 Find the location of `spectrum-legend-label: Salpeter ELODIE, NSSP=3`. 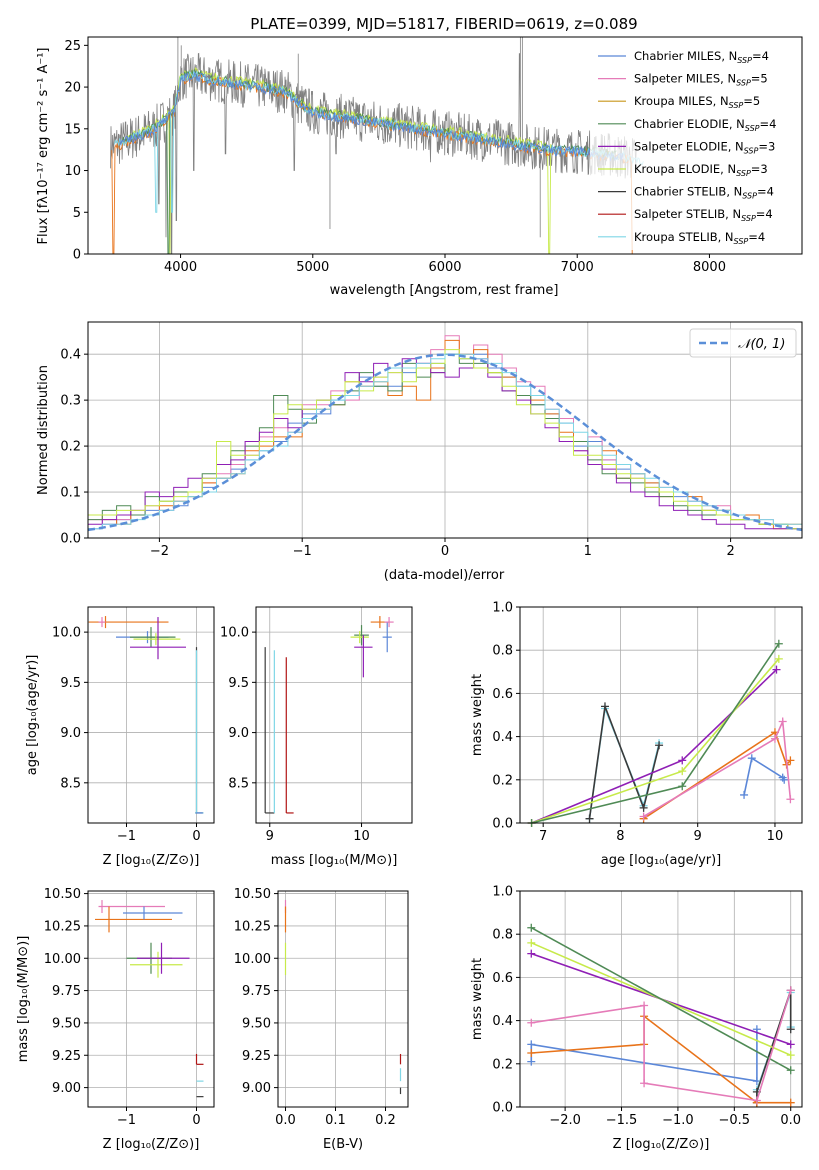

spectrum-legend-label: Salpeter ELODIE, NSSP=3 is located at coordinates (704, 147).